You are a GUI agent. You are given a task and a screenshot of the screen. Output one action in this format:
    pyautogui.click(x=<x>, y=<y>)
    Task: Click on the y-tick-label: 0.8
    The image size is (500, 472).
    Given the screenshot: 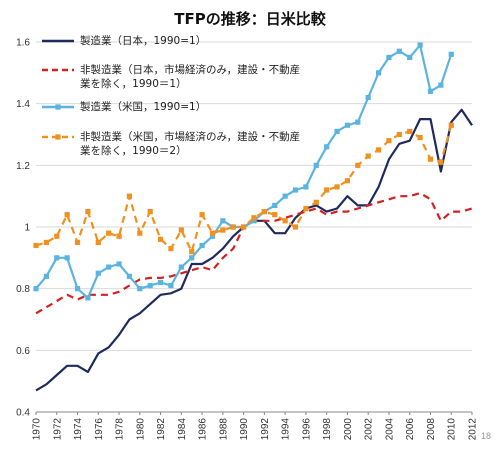 What is the action you would take?
    pyautogui.click(x=23, y=289)
    